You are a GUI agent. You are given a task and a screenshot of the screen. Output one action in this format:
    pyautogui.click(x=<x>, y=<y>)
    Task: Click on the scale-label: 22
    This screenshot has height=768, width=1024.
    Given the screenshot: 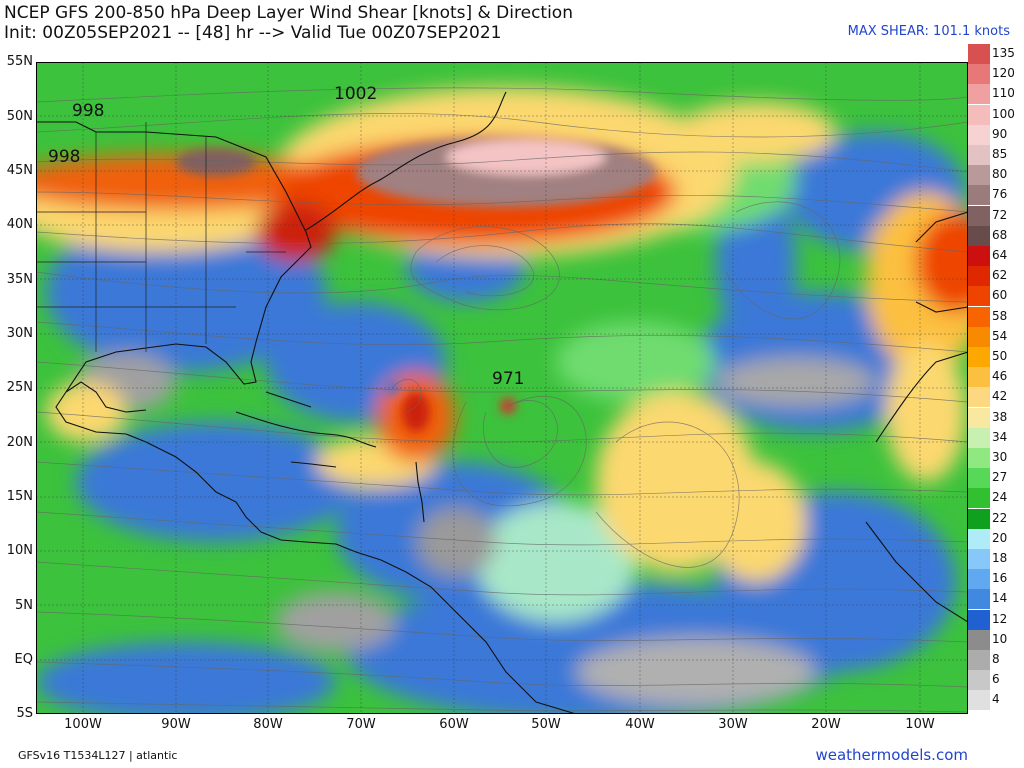 What is the action you would take?
    pyautogui.click(x=1000, y=517)
    